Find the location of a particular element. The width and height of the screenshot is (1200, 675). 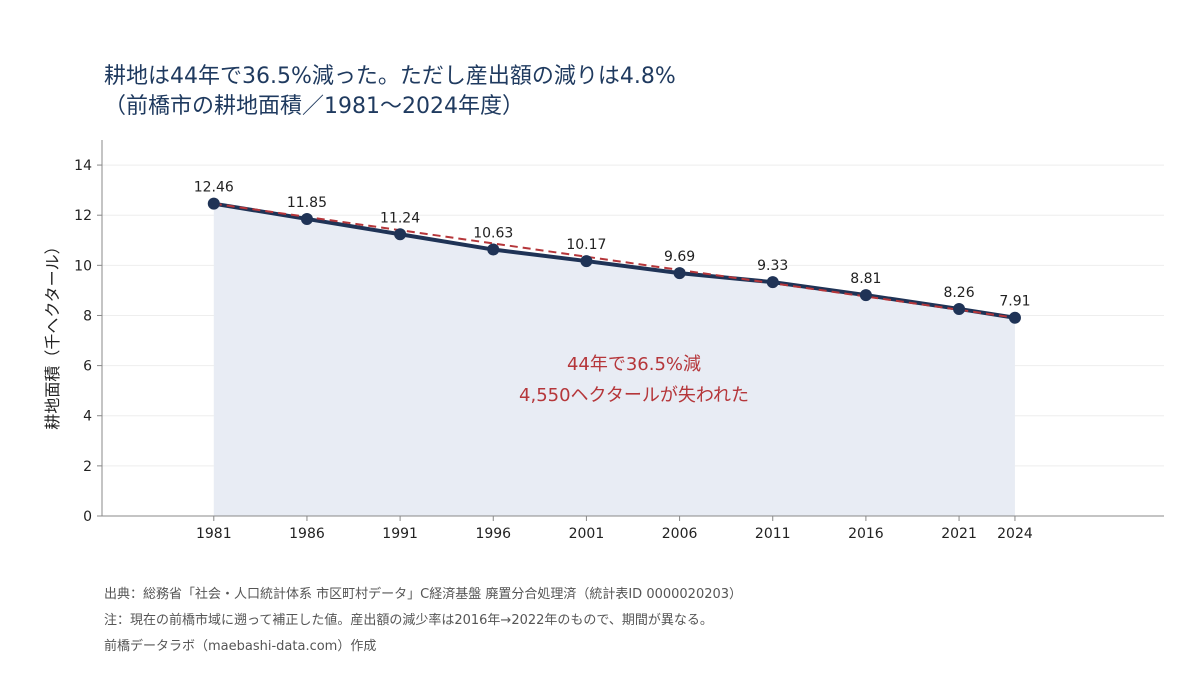

x-tick-label: 2011 is located at coordinates (773, 534).